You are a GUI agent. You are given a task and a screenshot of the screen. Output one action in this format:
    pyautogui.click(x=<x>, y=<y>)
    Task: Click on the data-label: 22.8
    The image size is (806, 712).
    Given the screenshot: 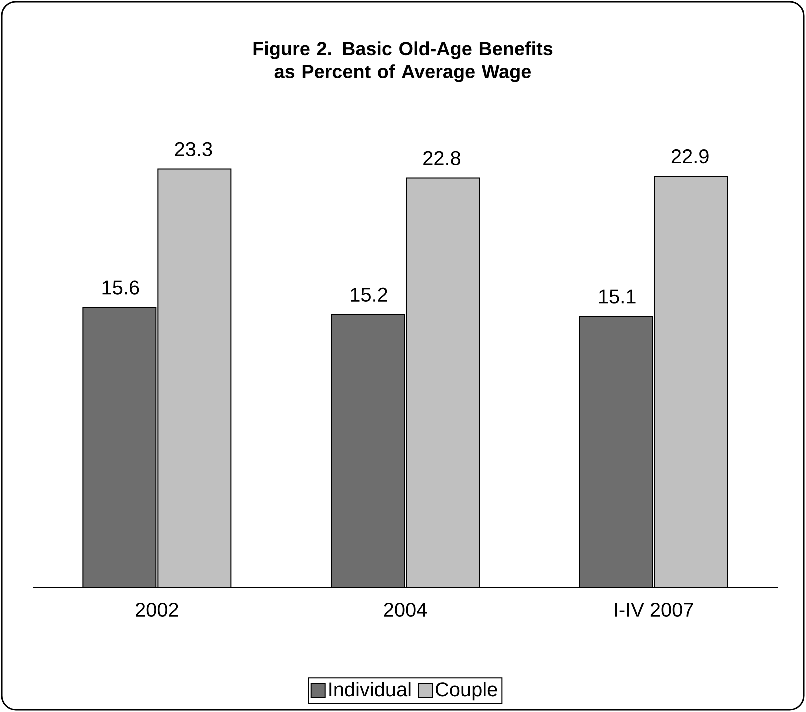 What is the action you would take?
    pyautogui.click(x=442, y=158)
    